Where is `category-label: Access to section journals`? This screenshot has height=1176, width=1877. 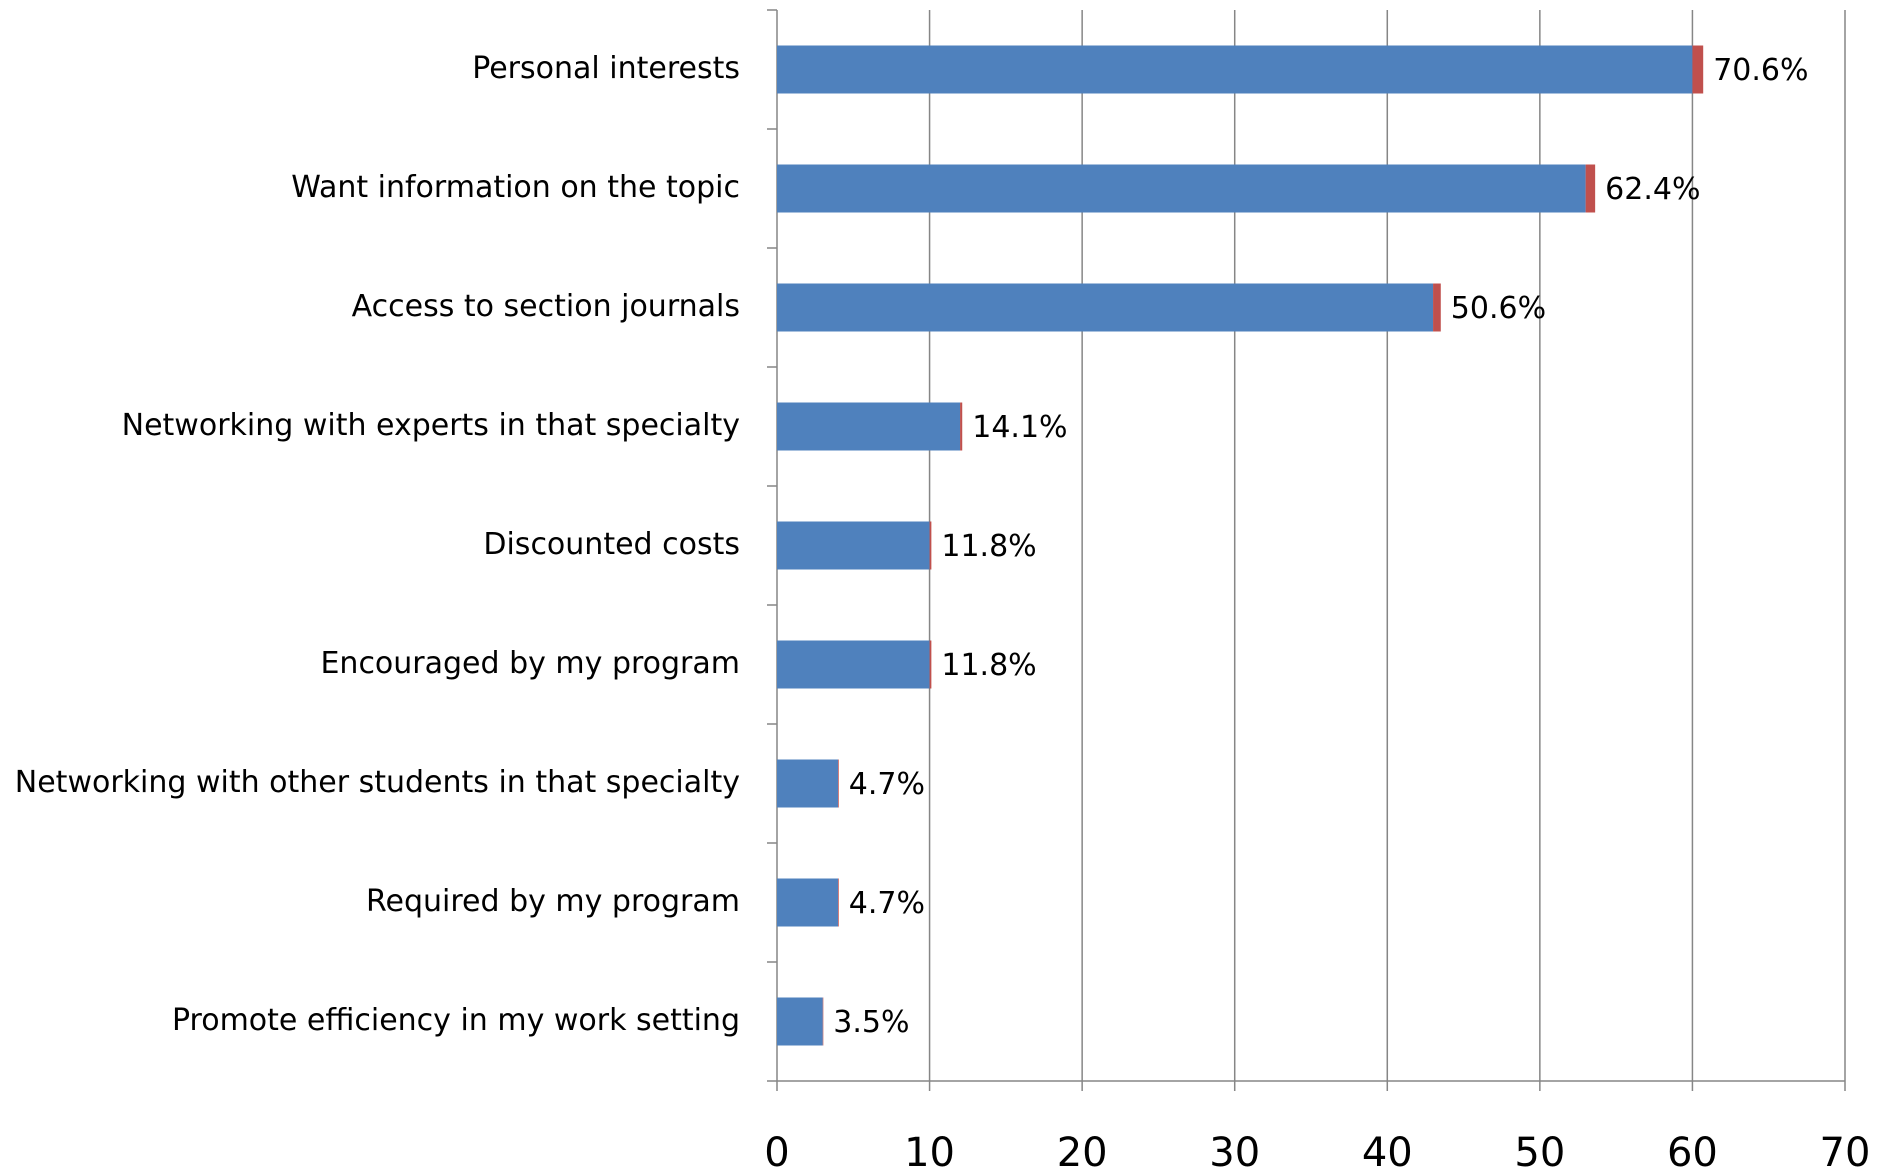
category-label: Access to section journals is located at coordinates (546, 306).